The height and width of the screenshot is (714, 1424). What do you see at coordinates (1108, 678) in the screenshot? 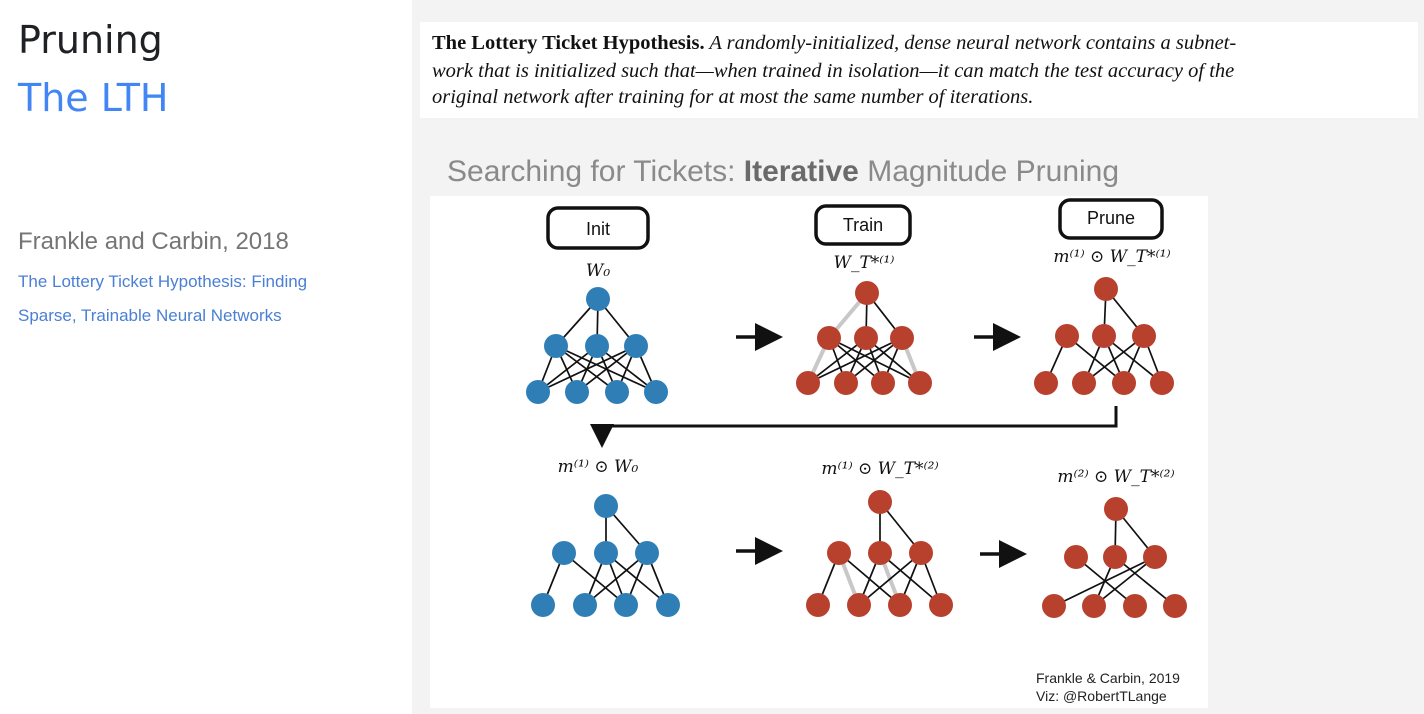
I see `figure-credit-line-1: Frankle & Carbin, 2019` at bounding box center [1108, 678].